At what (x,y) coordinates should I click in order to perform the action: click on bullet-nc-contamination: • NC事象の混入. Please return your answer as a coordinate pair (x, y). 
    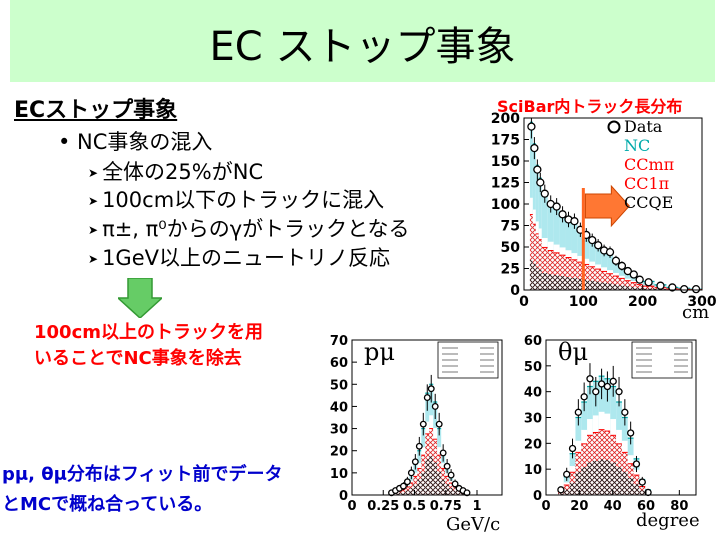
    Looking at the image, I should click on (135, 142).